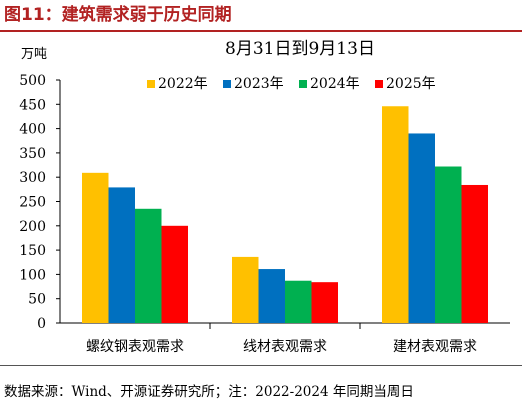  I want to click on legend-label-2025年: 2025年, so click(411, 84).